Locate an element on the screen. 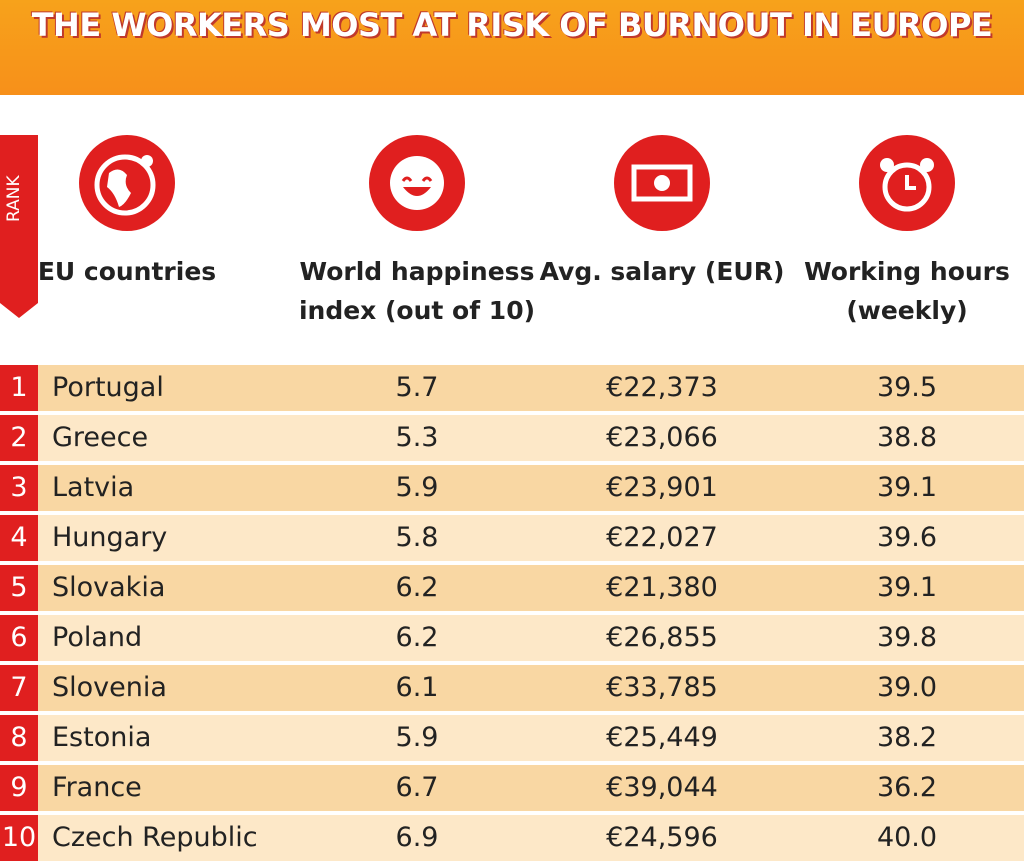 Image resolution: width=1024 pixels, height=861 pixels. hours: 38.2 is located at coordinates (907, 737).